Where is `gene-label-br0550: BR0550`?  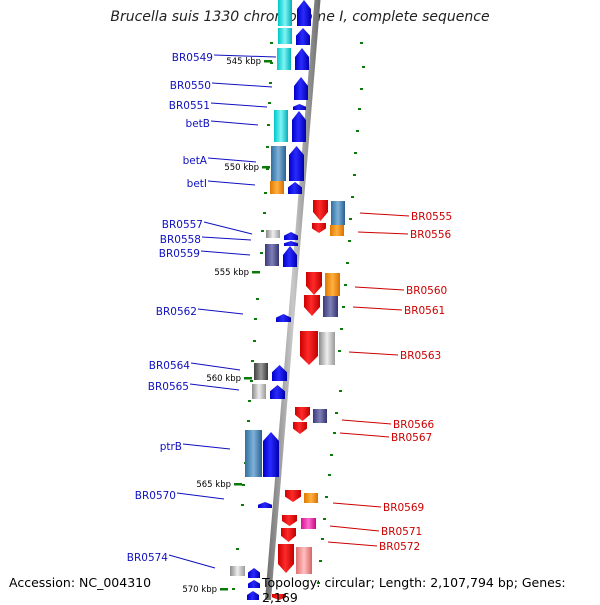
gene-label-br0550: BR0550 is located at coordinates (190, 86).